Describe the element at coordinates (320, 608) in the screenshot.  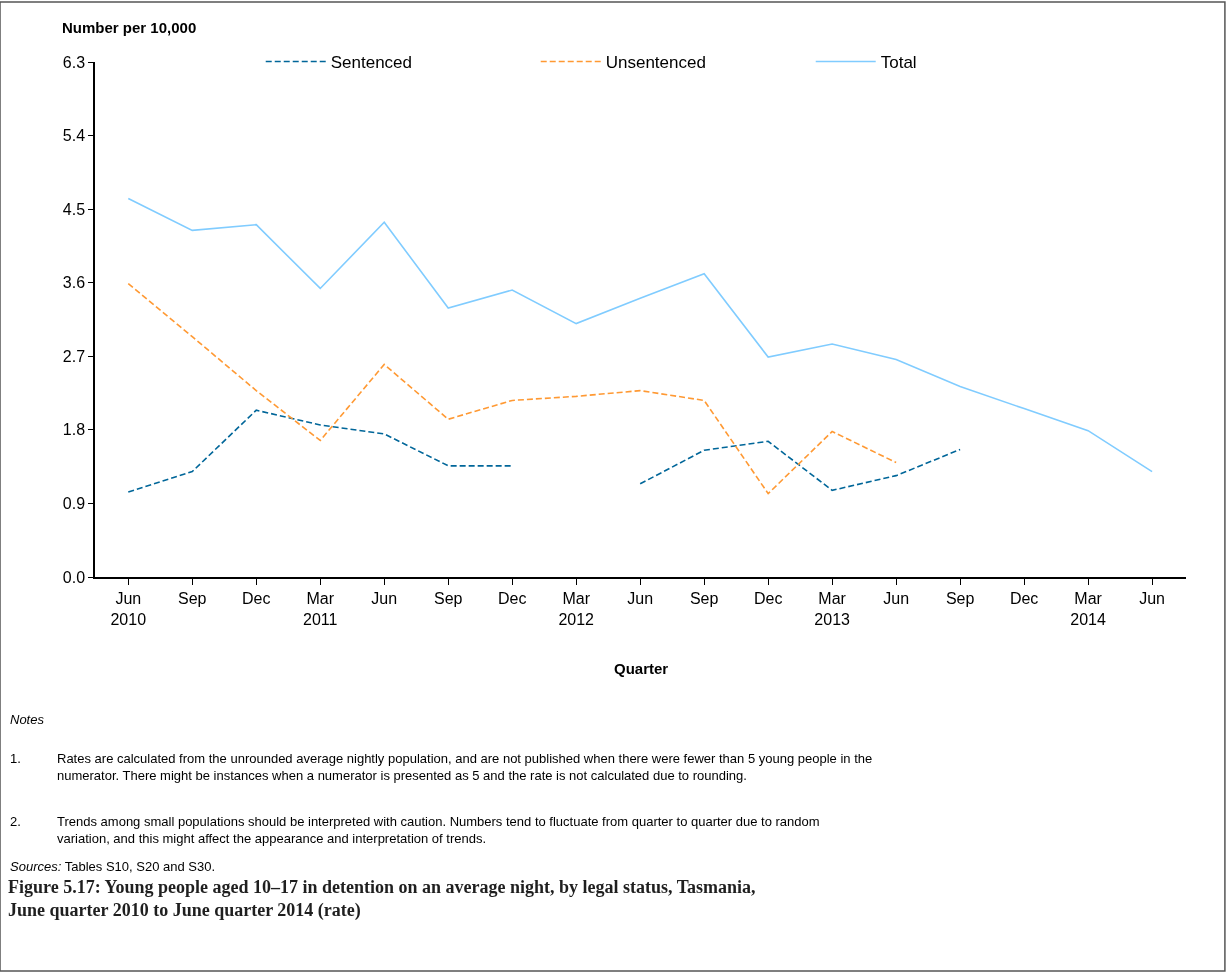
I see `x-tick-label: Mar 2011` at that location.